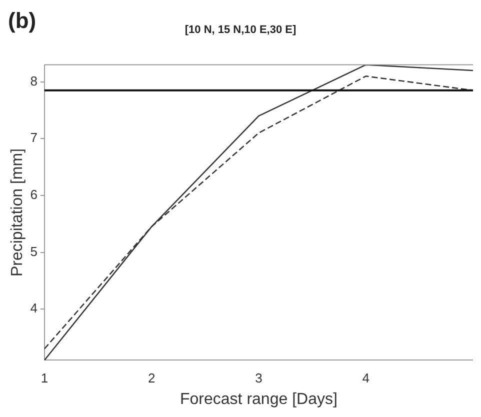 The image size is (481, 417). What do you see at coordinates (34, 138) in the screenshot?
I see `y-tick-label: 7` at bounding box center [34, 138].